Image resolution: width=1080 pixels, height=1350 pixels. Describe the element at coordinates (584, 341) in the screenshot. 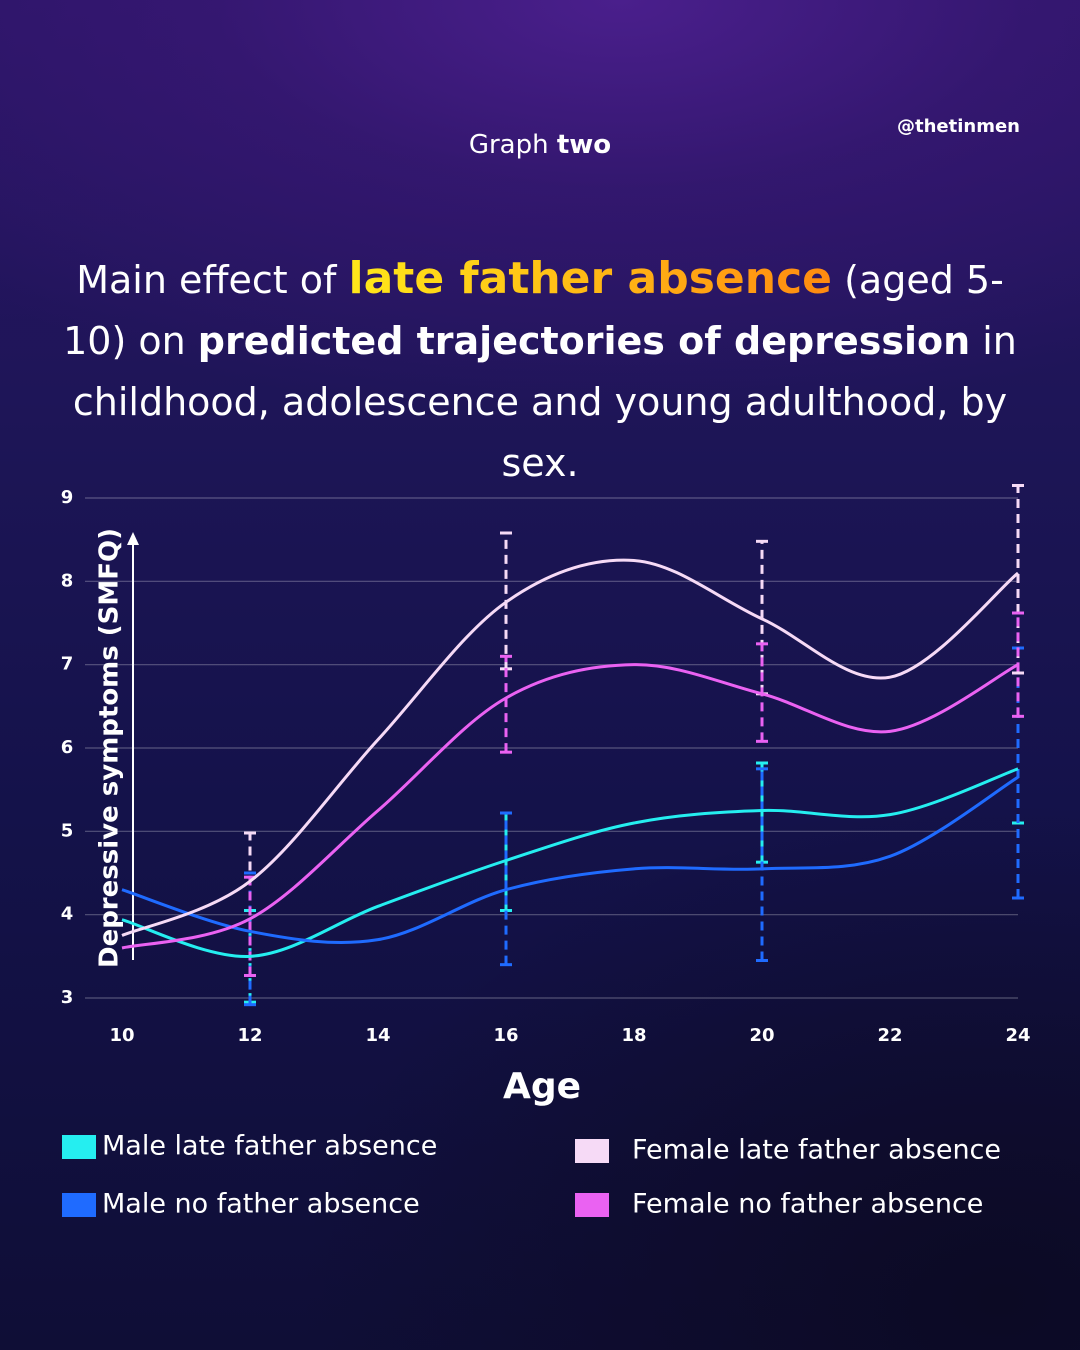

I see `title-bold: predicted trajectories of depression` at that location.